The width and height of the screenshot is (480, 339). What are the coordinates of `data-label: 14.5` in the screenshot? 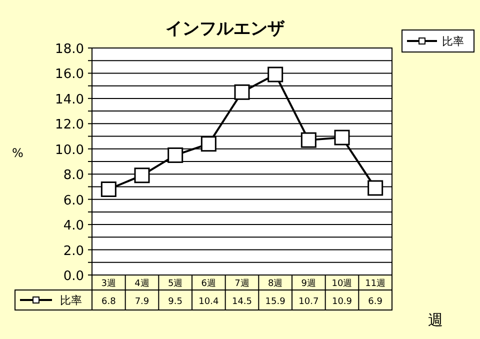 It's located at (242, 302).